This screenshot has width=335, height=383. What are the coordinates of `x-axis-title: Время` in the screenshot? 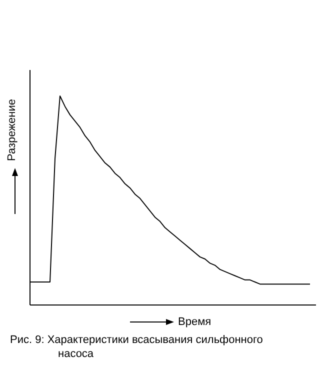 It's located at (195, 322).